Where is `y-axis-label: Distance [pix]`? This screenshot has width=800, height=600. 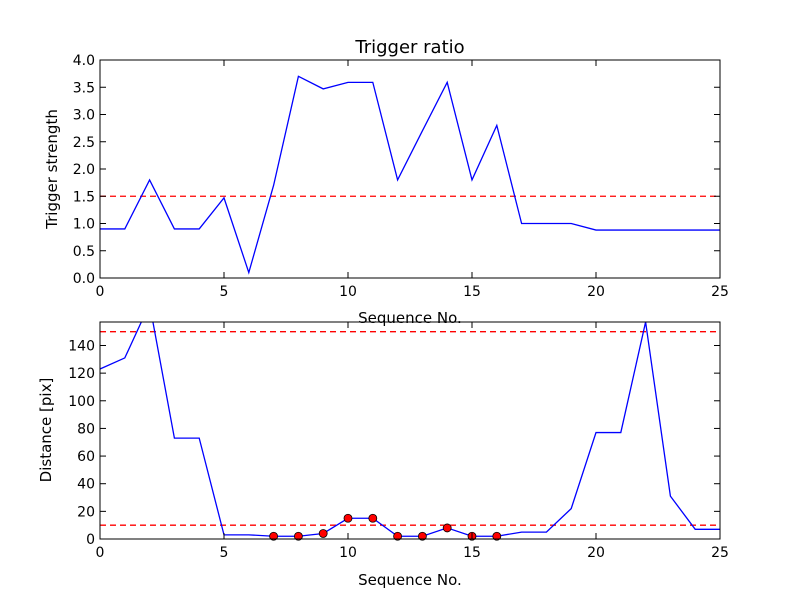
y-axis-label: Distance [pix] is located at coordinates (46, 430).